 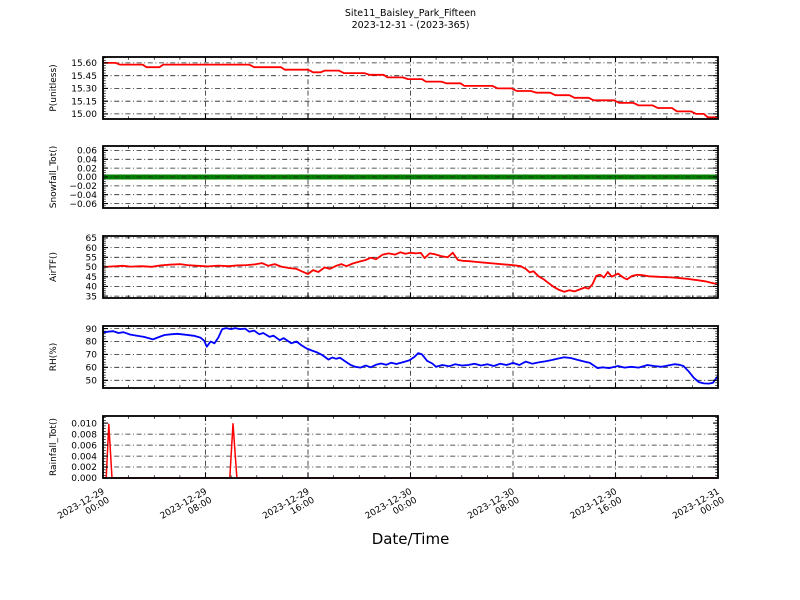 What do you see at coordinates (410, 13) in the screenshot?
I see `figure-title: Site11_Baisley_Park_Fifteen` at bounding box center [410, 13].